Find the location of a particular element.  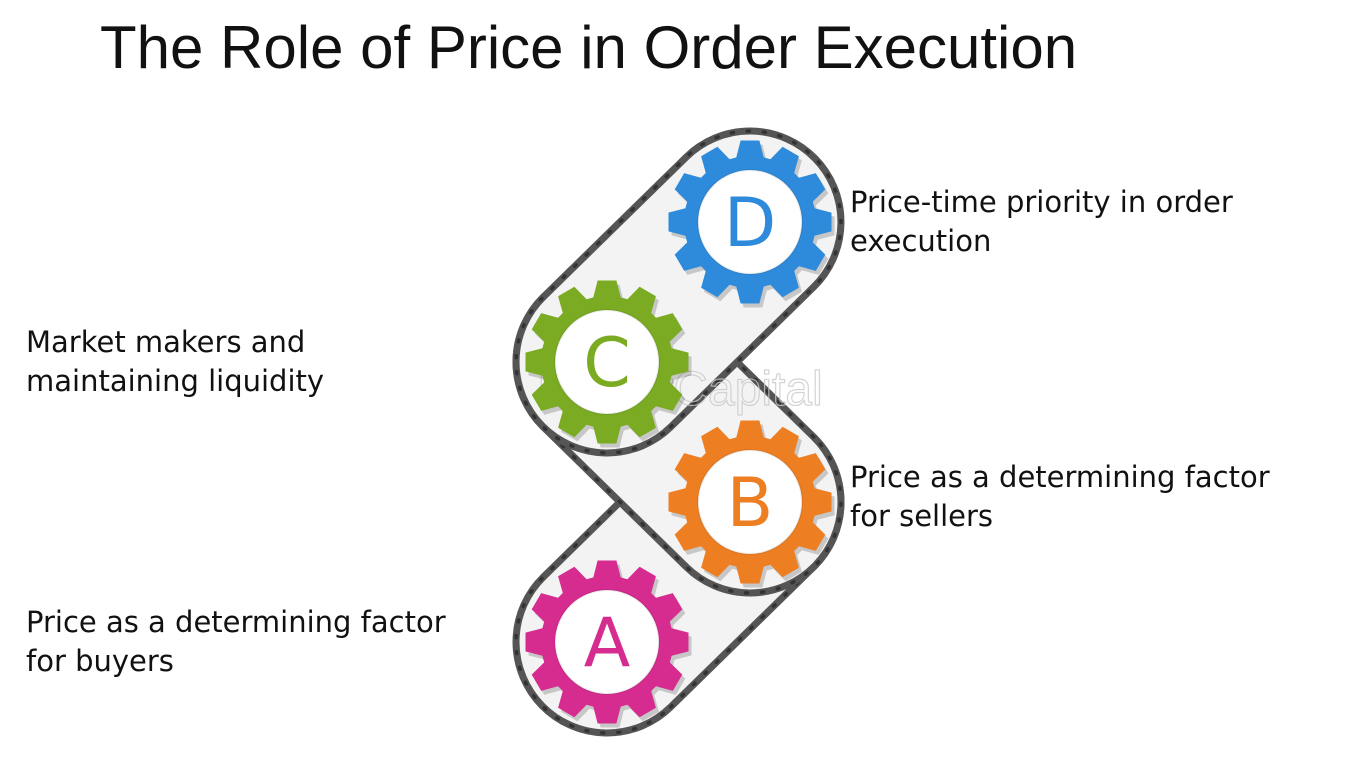

label-d-line-2: execution is located at coordinates (921, 241).